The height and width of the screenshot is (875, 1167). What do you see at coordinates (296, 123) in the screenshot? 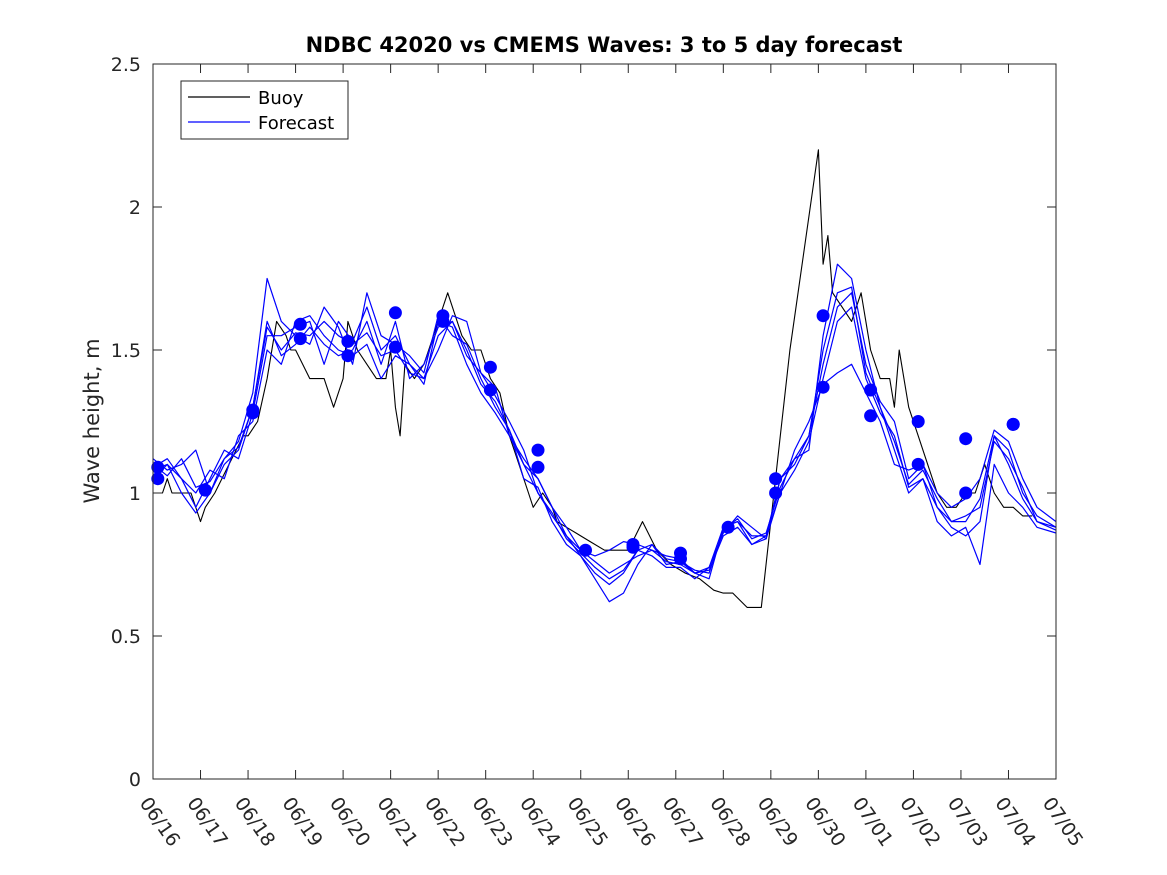
I see `legend-forecast-label: Forecast` at bounding box center [296, 123].